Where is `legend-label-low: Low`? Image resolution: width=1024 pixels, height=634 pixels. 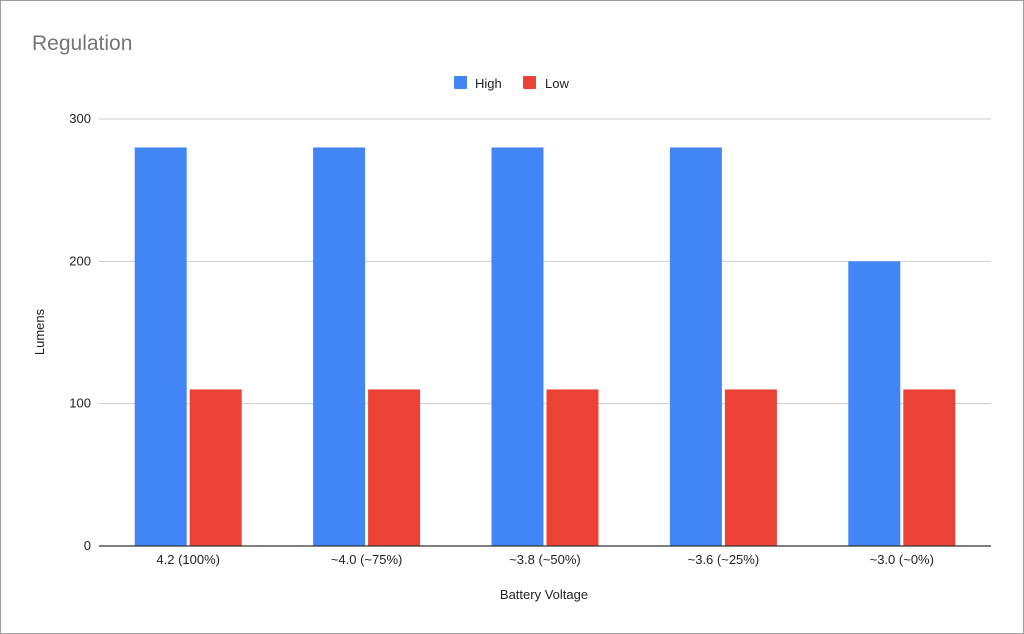 legend-label-low: Low is located at coordinates (557, 83).